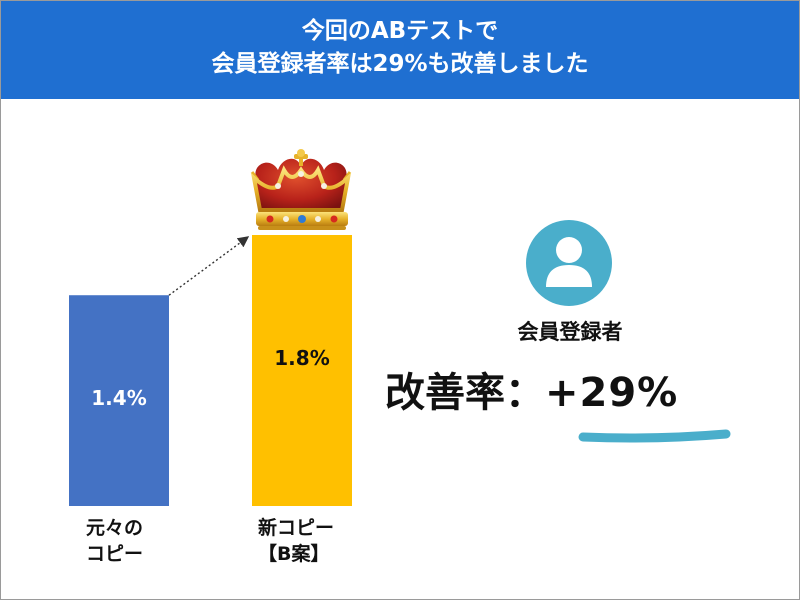 This screenshot has height=600, width=800. Describe the element at coordinates (301, 189) in the screenshot. I see `crown-icon` at that location.